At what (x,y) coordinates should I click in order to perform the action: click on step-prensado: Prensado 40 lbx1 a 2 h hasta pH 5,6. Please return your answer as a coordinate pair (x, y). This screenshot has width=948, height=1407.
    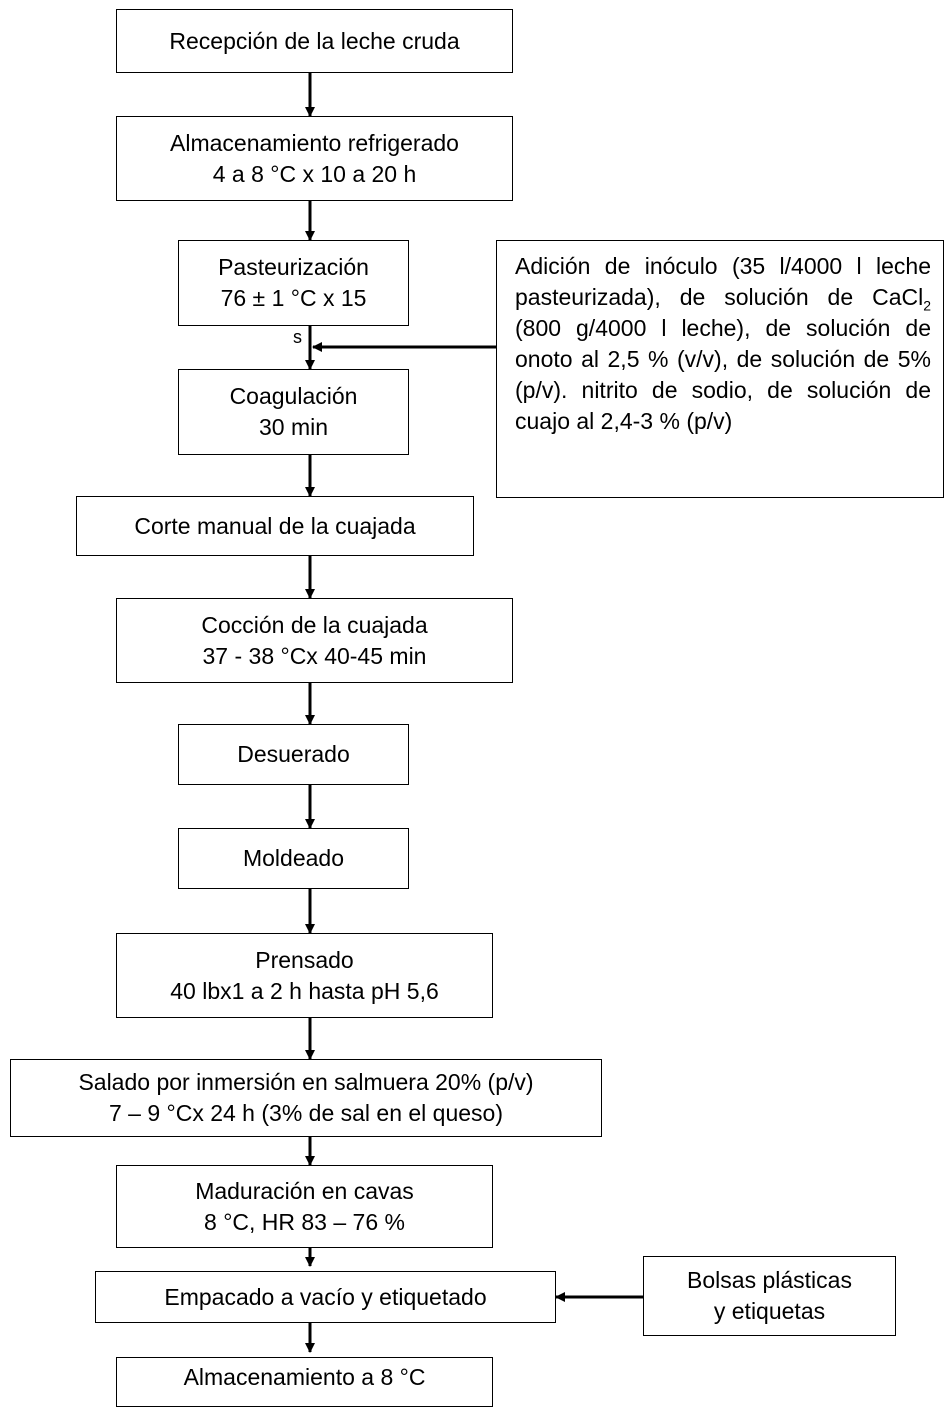
    Looking at the image, I should click on (304, 975).